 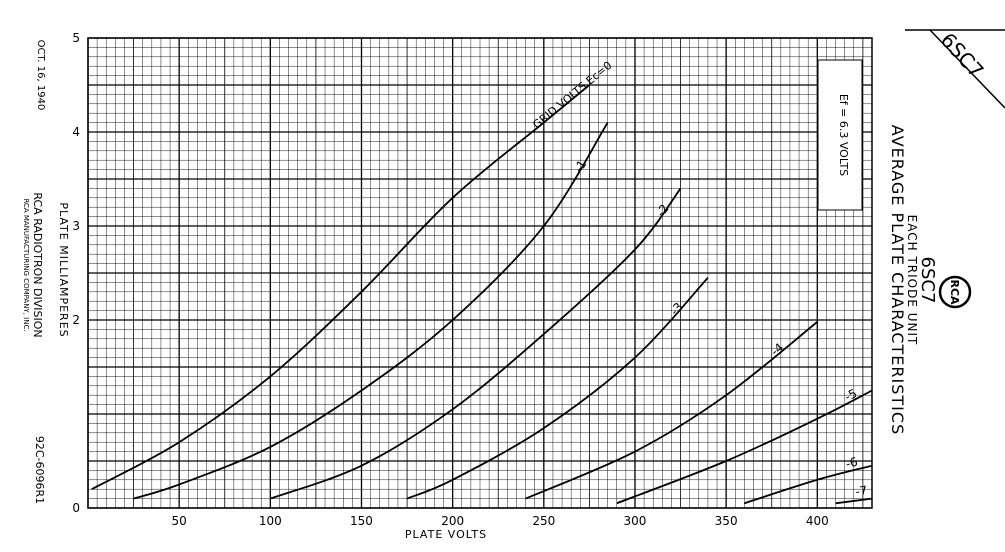 What do you see at coordinates (76, 132) in the screenshot?
I see `y-tick-label: 4` at bounding box center [76, 132].